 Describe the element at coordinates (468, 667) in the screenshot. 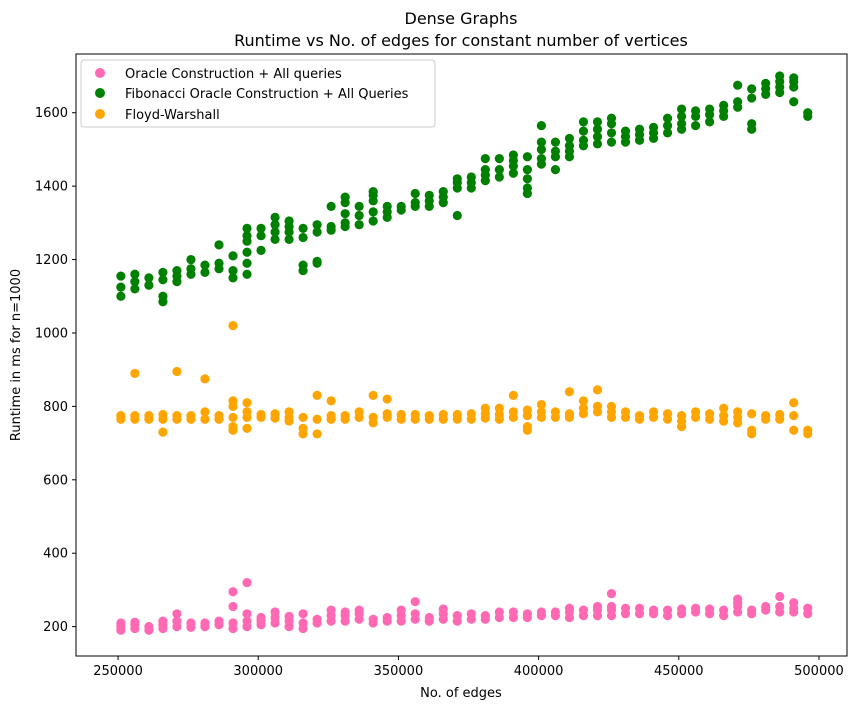

I see `x-axis: 250000 300000 350000 400000 450000 500000` at that location.